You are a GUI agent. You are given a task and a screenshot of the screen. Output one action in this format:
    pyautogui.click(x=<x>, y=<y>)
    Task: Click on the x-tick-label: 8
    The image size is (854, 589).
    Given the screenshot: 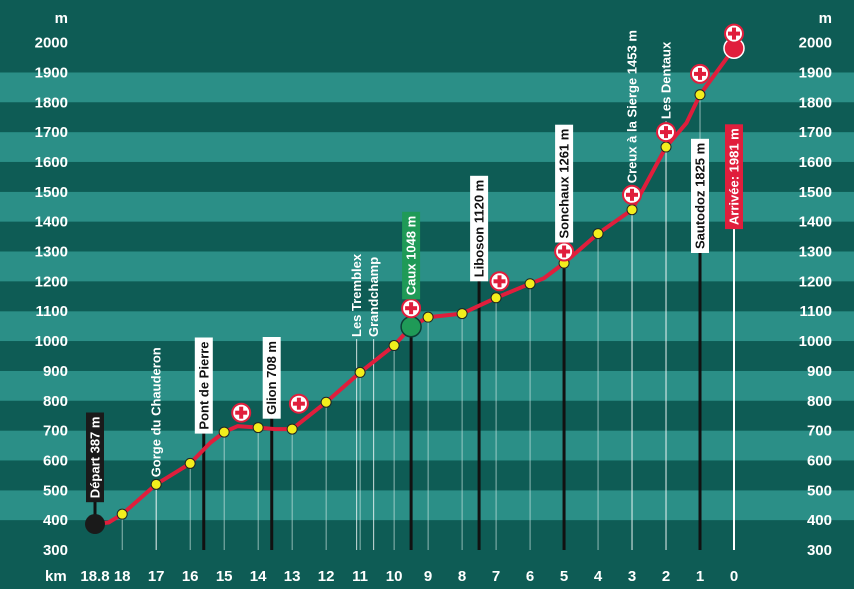 What is the action you would take?
    pyautogui.click(x=462, y=576)
    